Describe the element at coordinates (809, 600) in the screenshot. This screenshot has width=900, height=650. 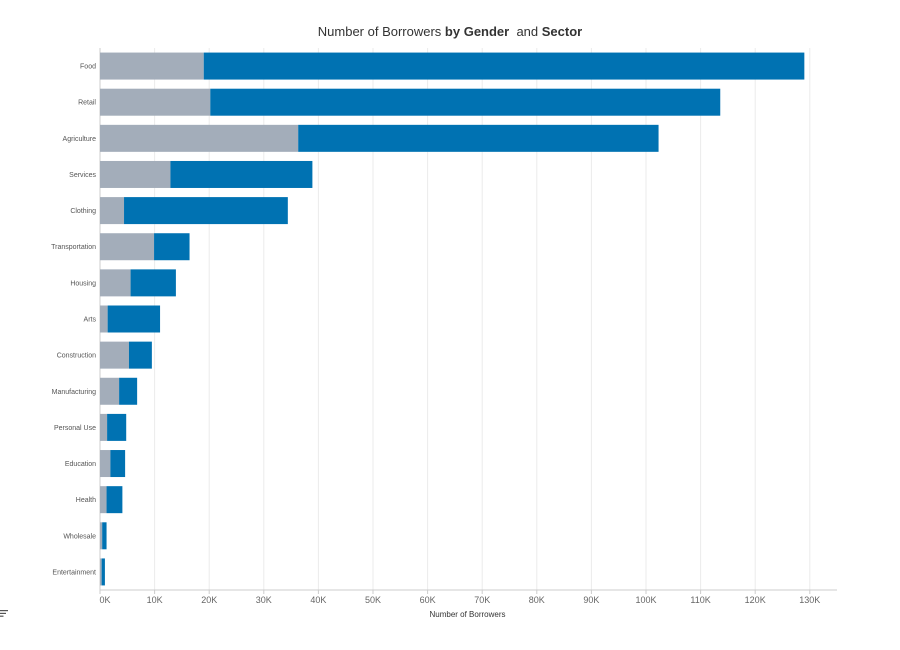
I see `x-tick-label: 130K` at that location.